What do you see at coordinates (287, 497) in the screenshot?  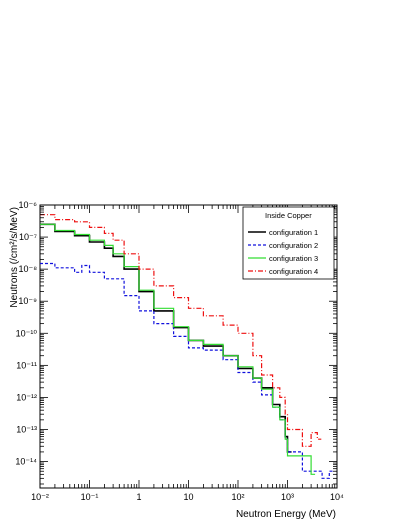 I see `x-tick-label: 10³` at bounding box center [287, 497].